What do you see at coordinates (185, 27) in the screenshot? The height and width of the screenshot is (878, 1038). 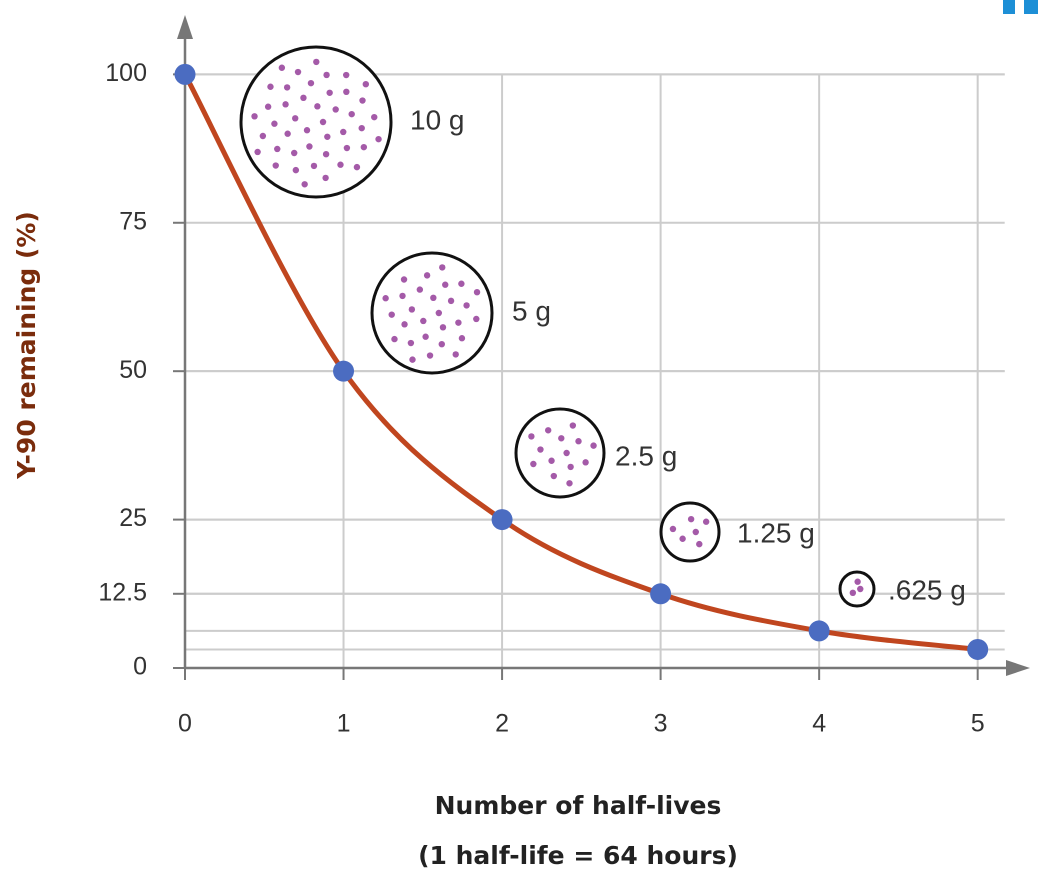 I see `y-axis-arrow` at bounding box center [185, 27].